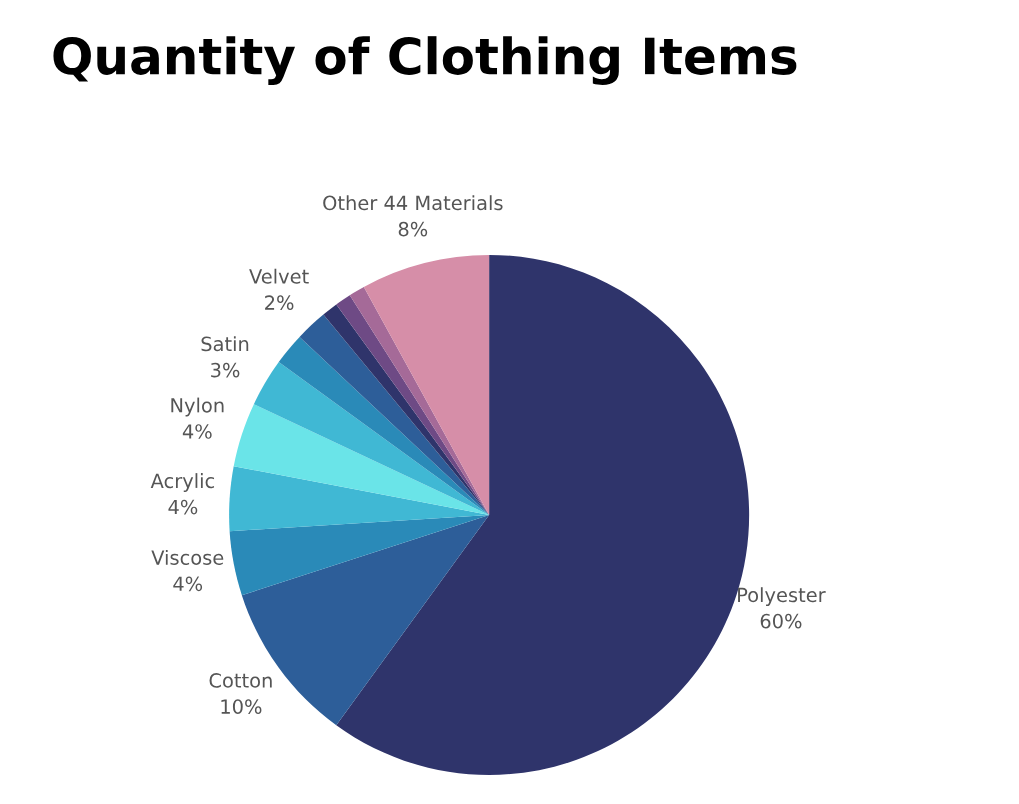  I want to click on slice-label: Velvet, so click(279, 276).